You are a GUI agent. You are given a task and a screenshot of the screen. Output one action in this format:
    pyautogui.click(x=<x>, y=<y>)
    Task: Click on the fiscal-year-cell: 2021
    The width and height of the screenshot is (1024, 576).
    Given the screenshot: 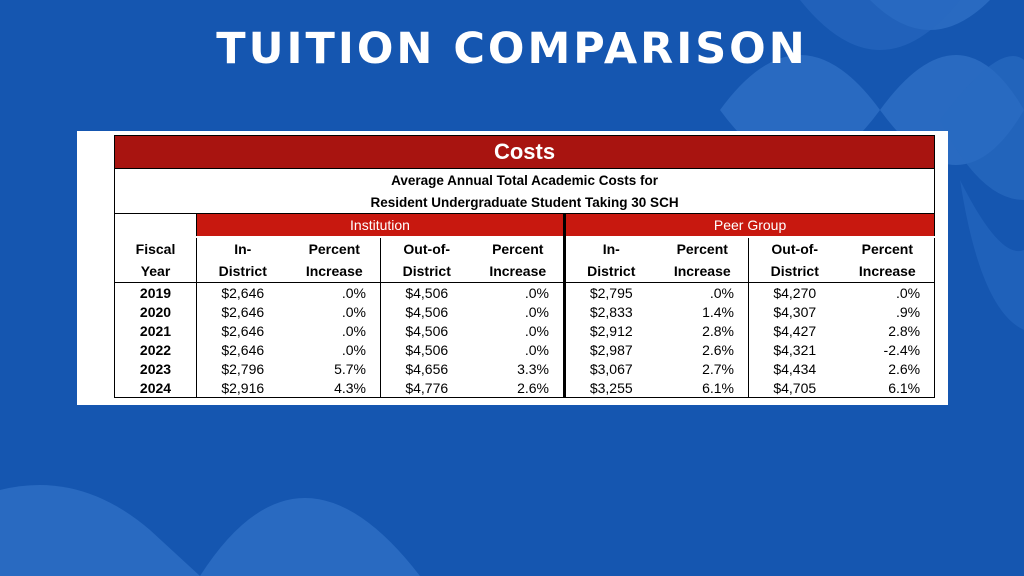 What is the action you would take?
    pyautogui.click(x=155, y=330)
    